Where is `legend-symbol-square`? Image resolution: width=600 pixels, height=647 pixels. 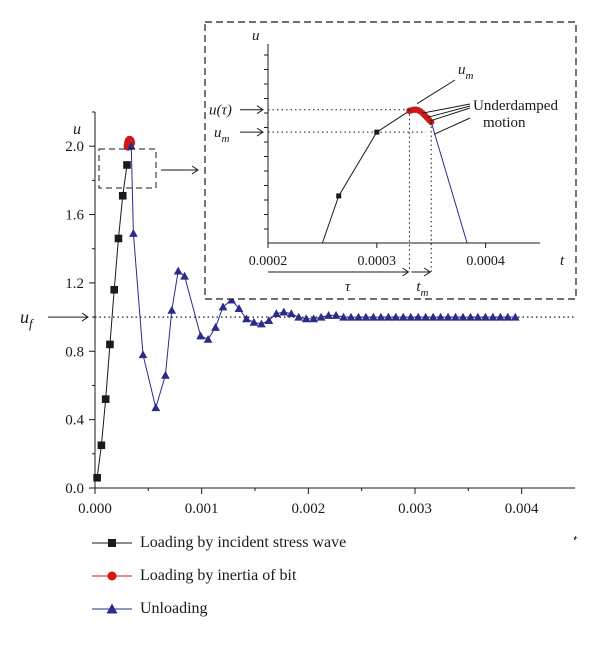
legend-symbol-square is located at coordinates (112, 543).